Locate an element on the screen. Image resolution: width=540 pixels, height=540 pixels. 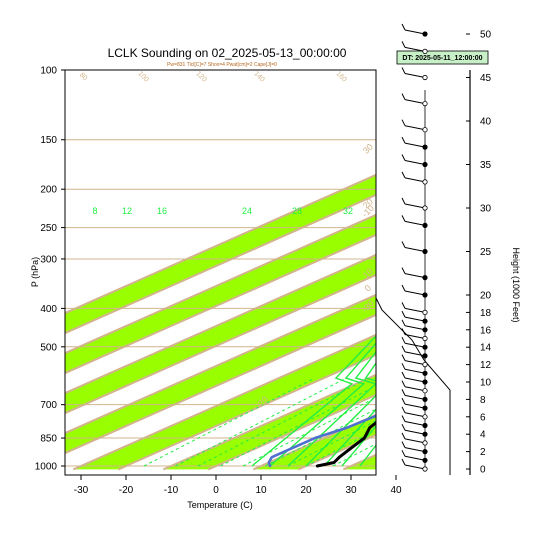
x-tick-label: 30 is located at coordinates (351, 490).